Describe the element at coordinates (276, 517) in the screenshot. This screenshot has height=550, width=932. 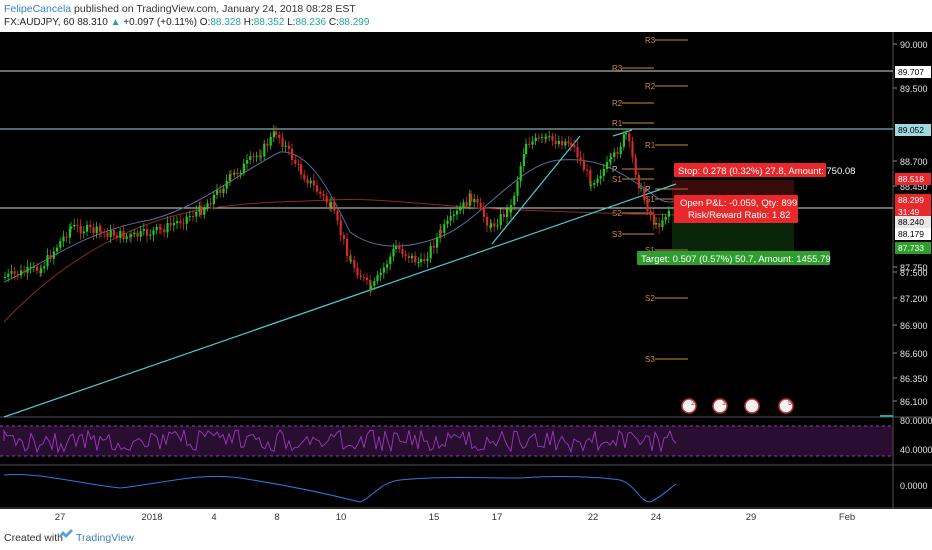
I see `time-tick-label: 8` at that location.